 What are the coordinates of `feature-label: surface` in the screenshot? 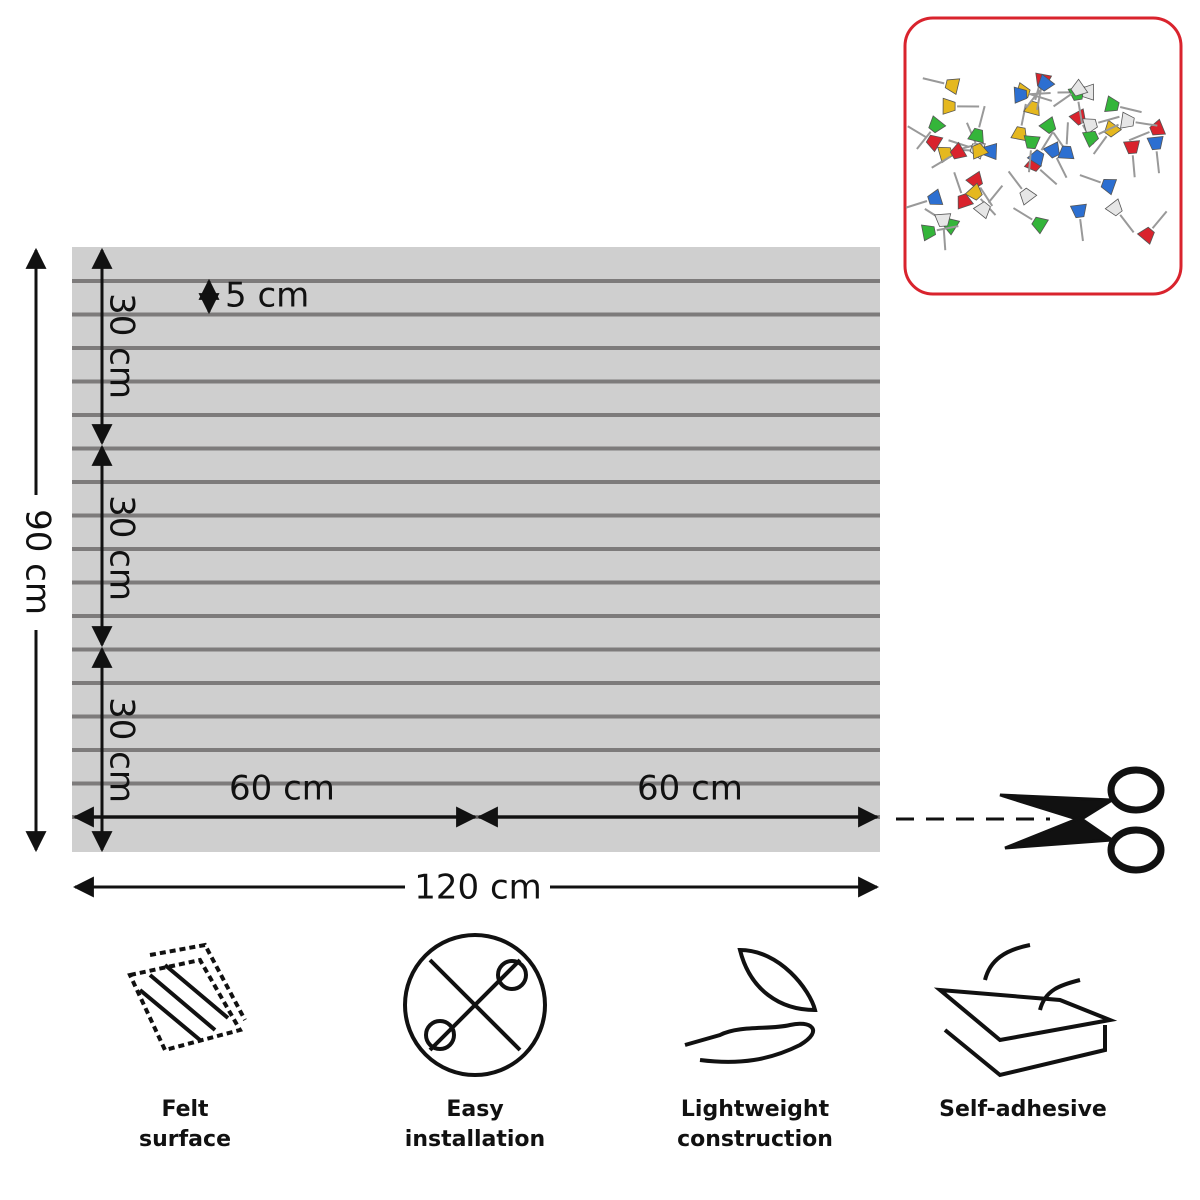 It's located at (185, 1139).